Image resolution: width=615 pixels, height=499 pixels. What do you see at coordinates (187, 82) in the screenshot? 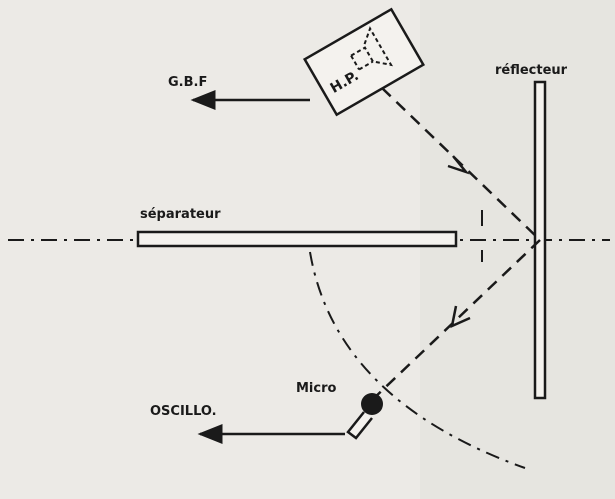
I see `gbf-label: G.B.F` at bounding box center [187, 82].